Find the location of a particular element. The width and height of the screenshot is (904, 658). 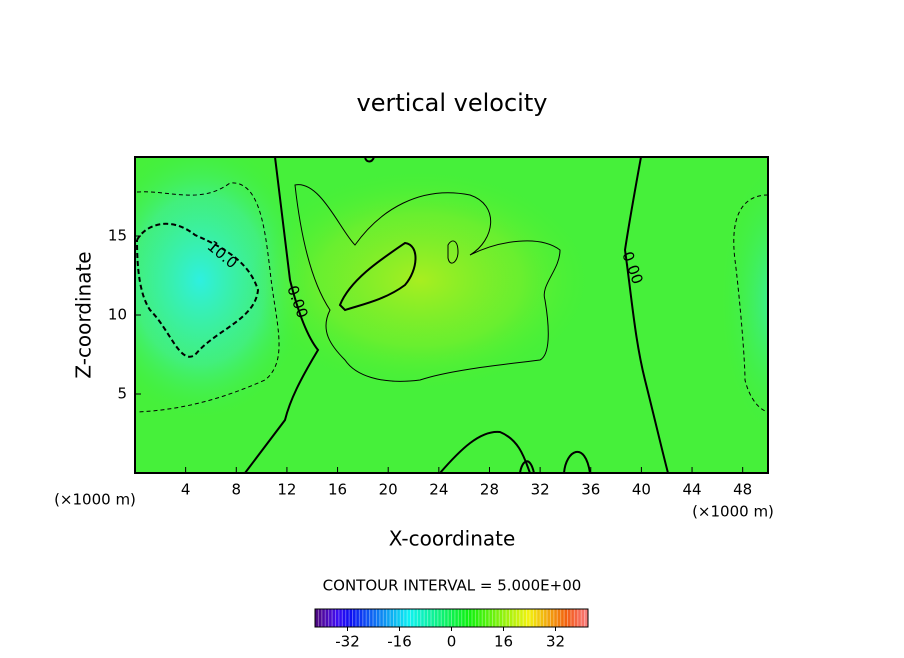

y-axis-label: Z-coordinate is located at coordinates (84, 314).